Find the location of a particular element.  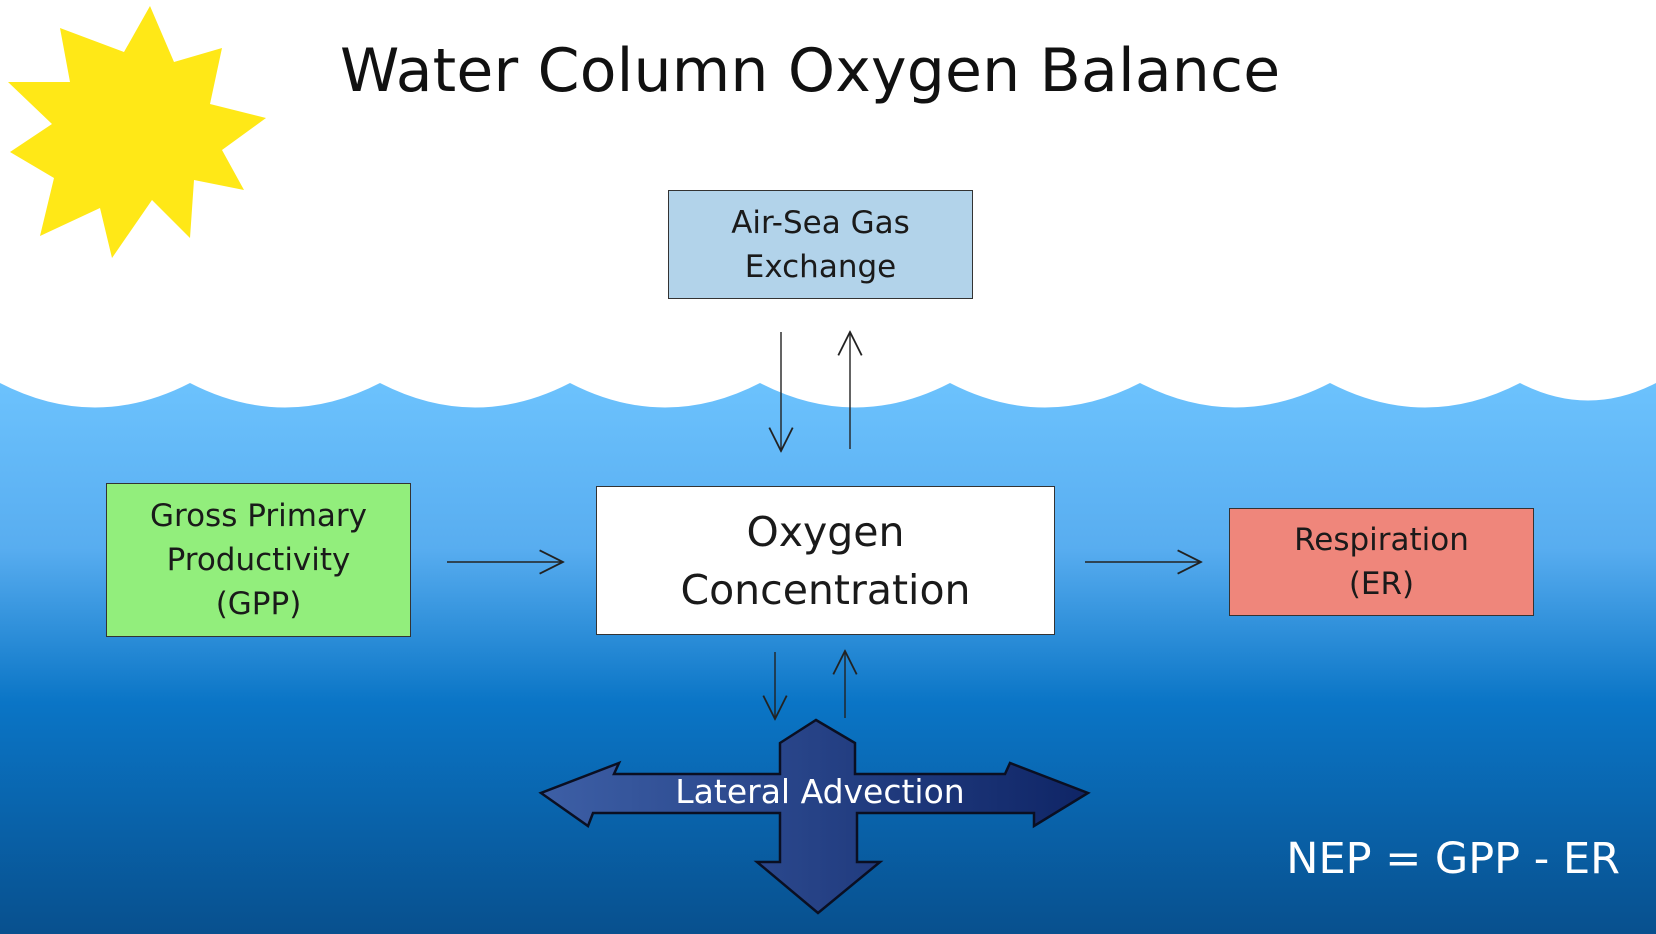

lateral-advection-arrow is located at coordinates (814, 816).